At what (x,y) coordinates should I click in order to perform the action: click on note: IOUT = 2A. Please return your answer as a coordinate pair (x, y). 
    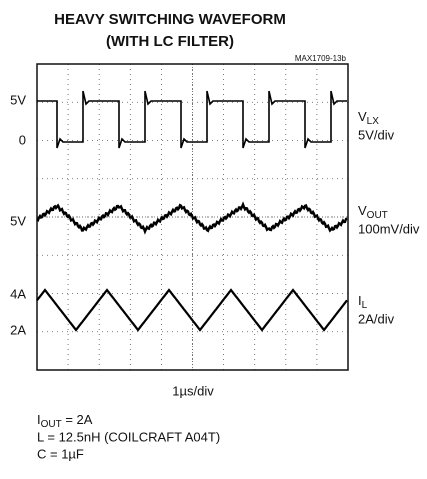
    Looking at the image, I should click on (65, 420).